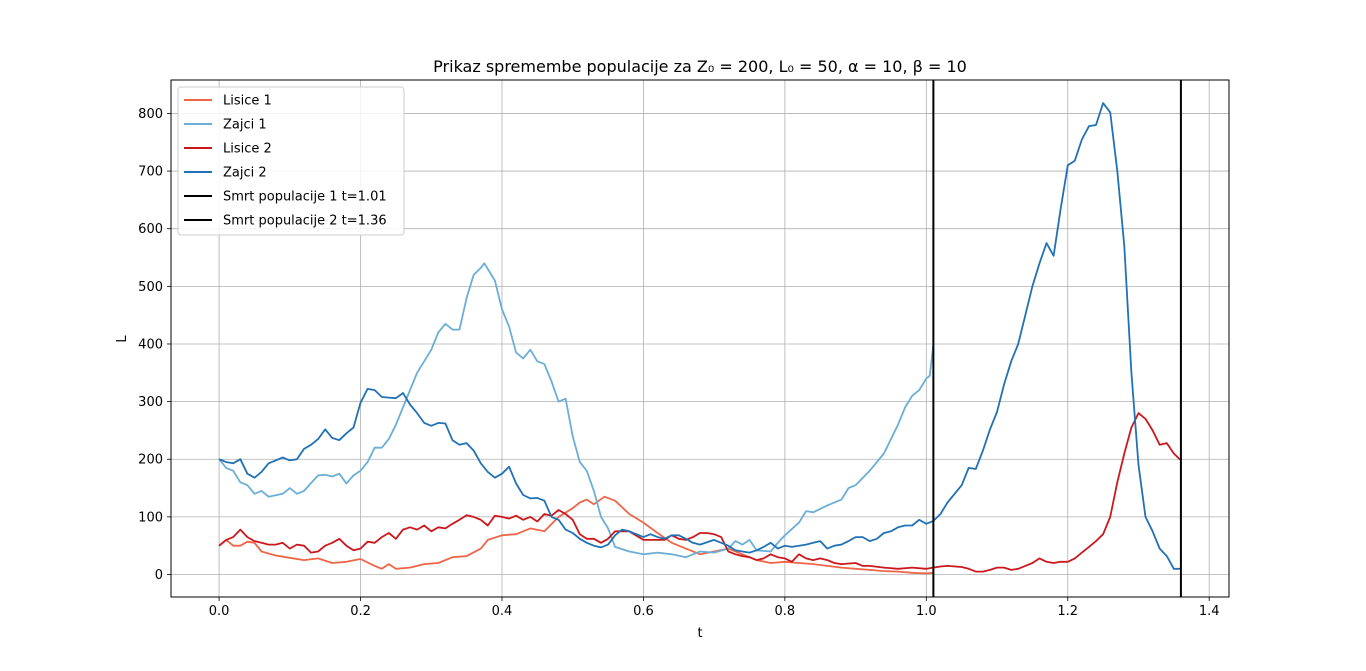  I want to click on x-axis-ticks: 0.0 0.2 0.4 0.6 0.8 1.0 1.2 1.4, so click(714, 608).